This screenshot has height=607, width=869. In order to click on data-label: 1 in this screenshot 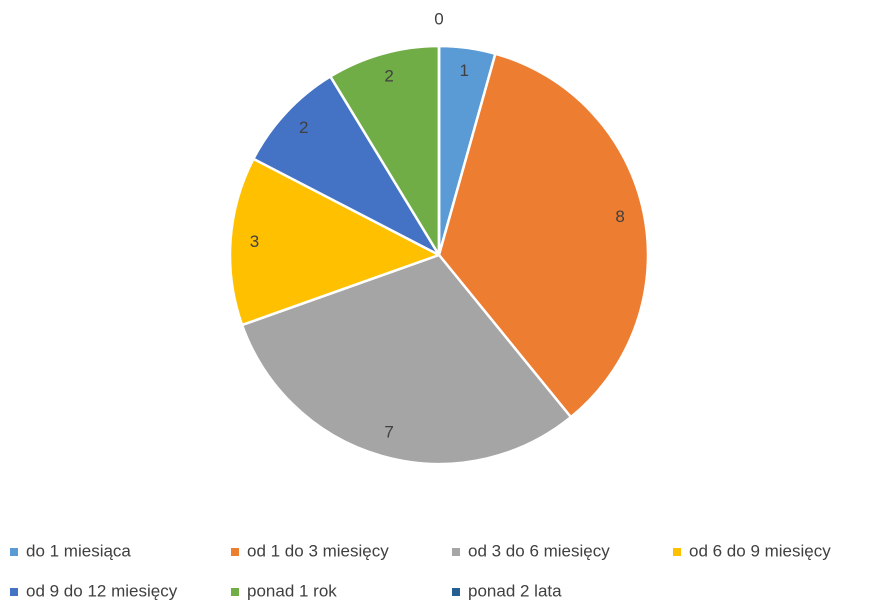, I will do `click(463, 70)`.